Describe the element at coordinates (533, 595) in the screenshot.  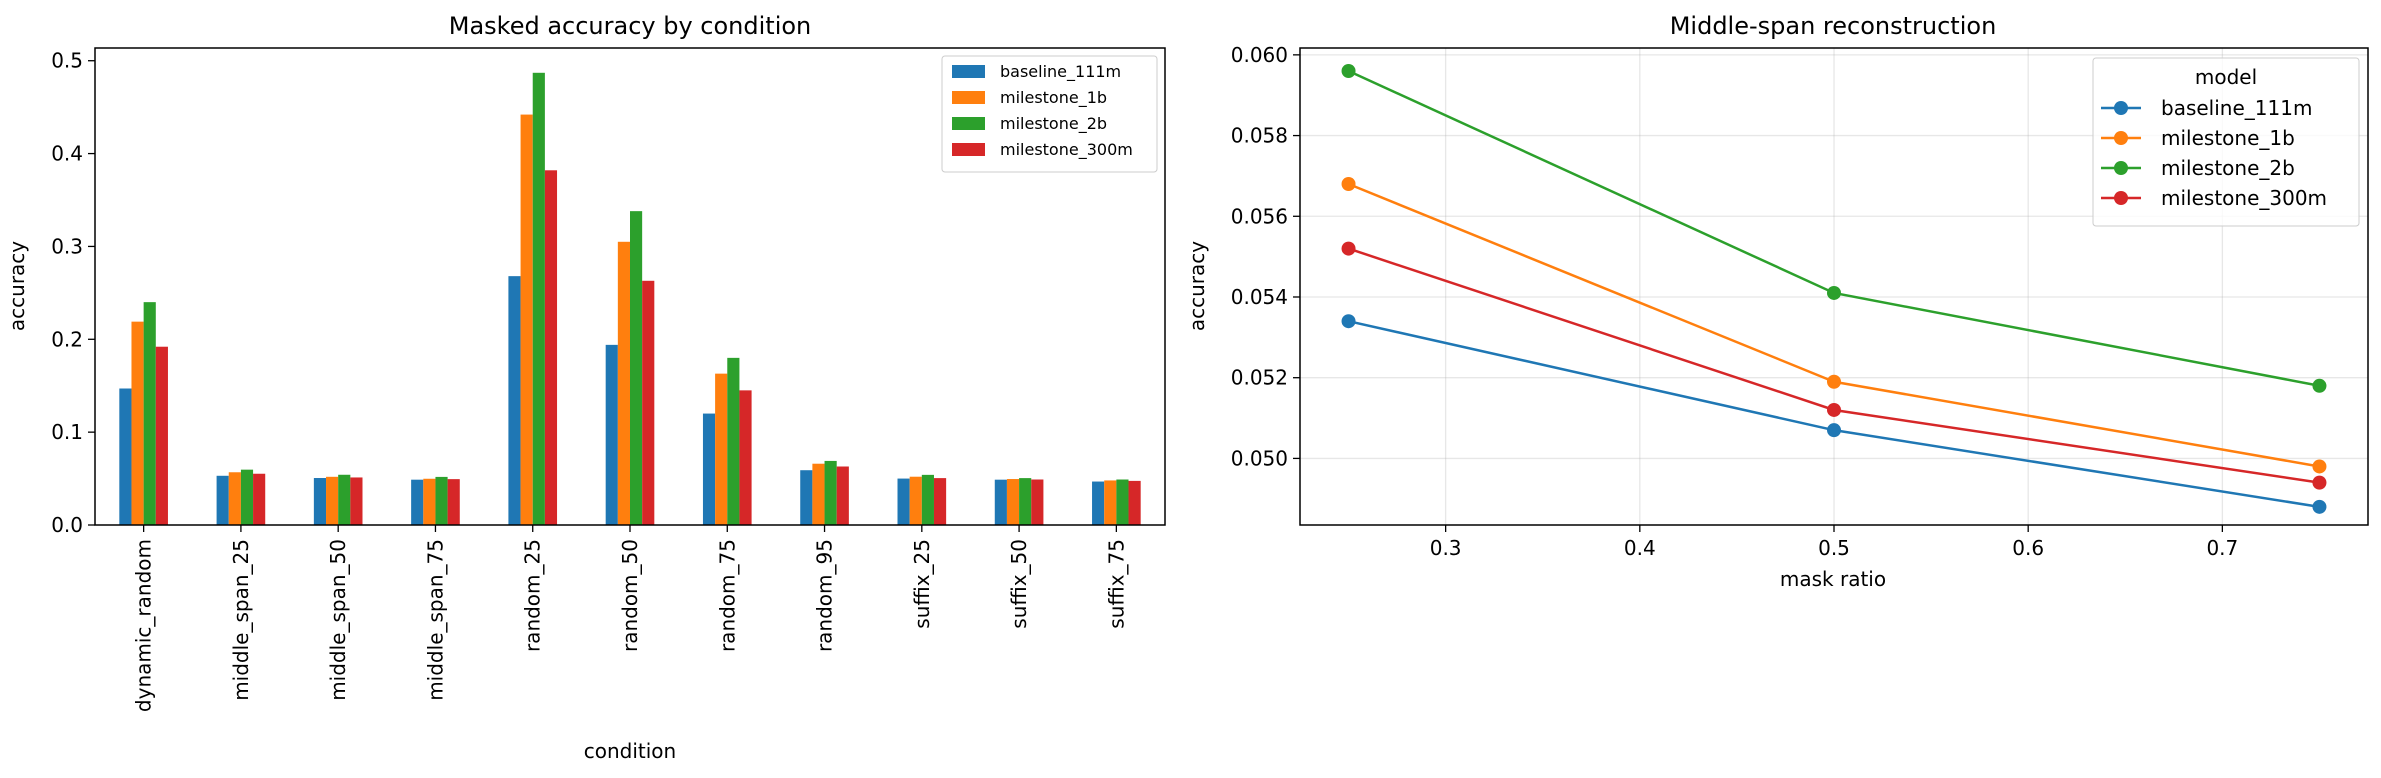
I see `bar-chart-x-tick-label: random_25` at that location.